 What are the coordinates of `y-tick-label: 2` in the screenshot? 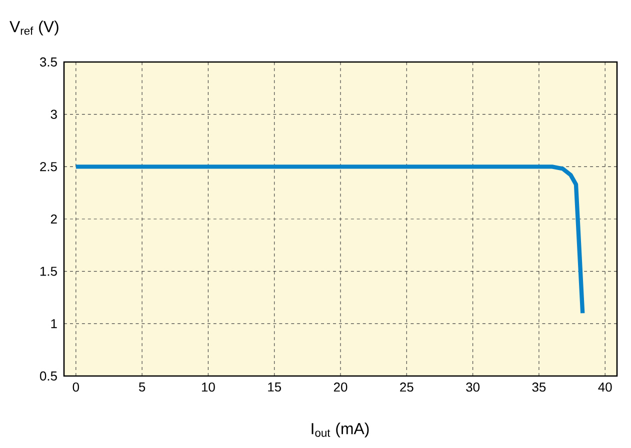 It's located at (53, 219).